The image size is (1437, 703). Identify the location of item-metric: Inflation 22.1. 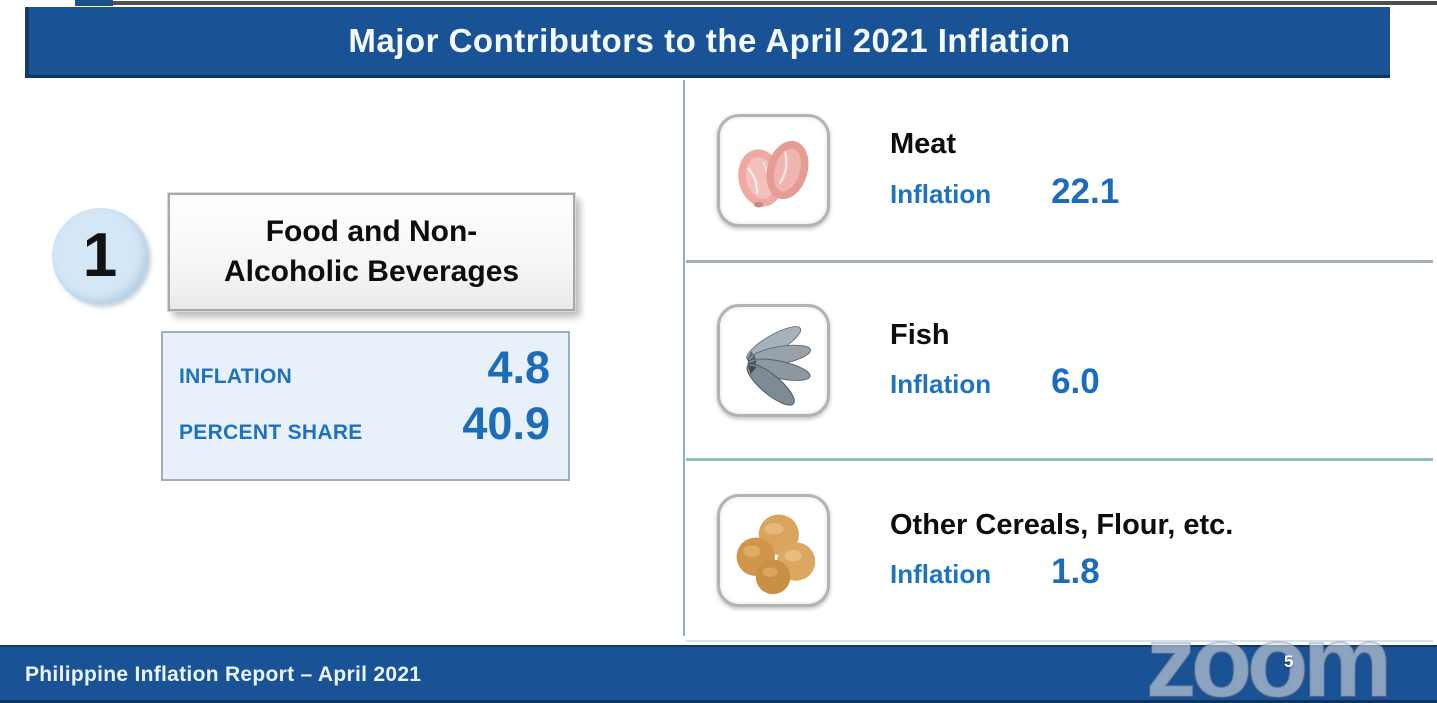
(1004, 192).